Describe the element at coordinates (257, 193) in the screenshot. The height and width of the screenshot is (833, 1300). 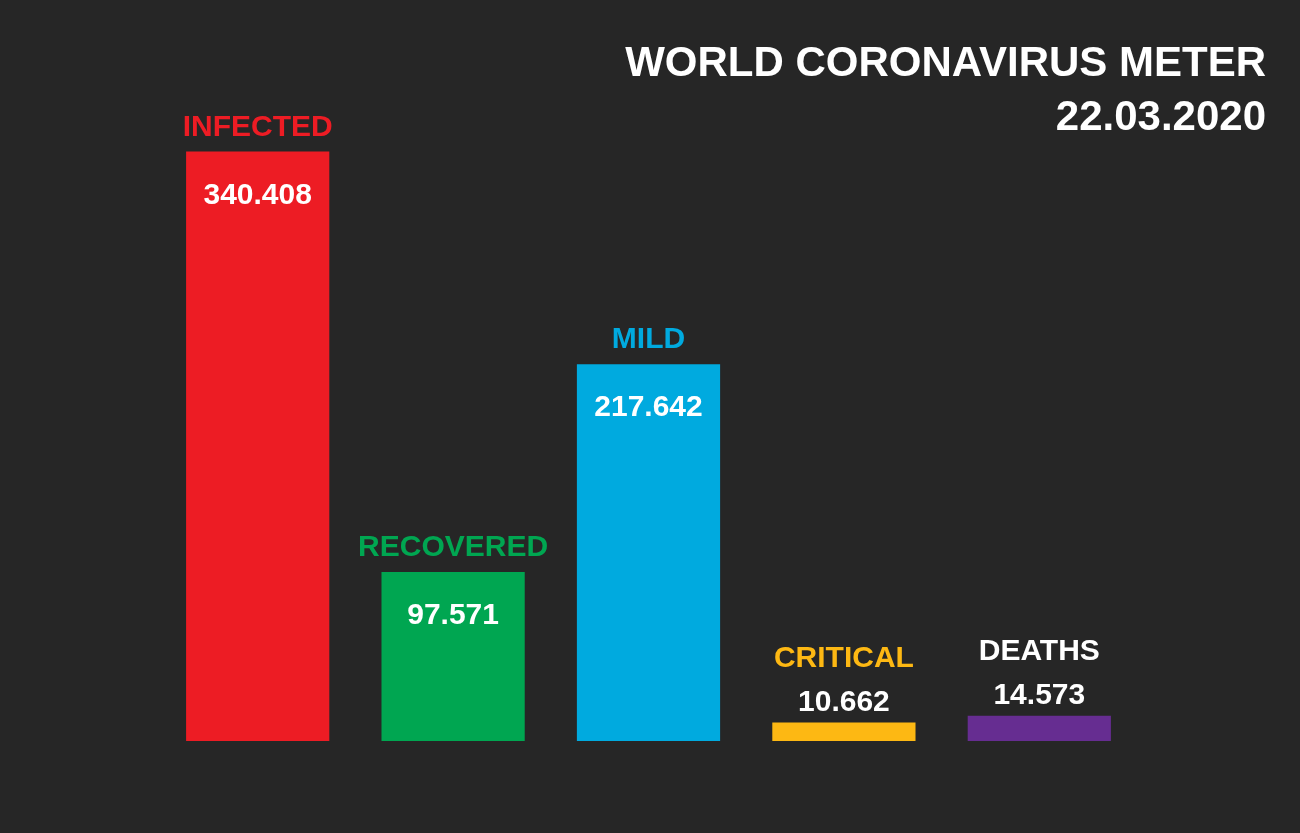
I see `data-label: 340.408` at that location.